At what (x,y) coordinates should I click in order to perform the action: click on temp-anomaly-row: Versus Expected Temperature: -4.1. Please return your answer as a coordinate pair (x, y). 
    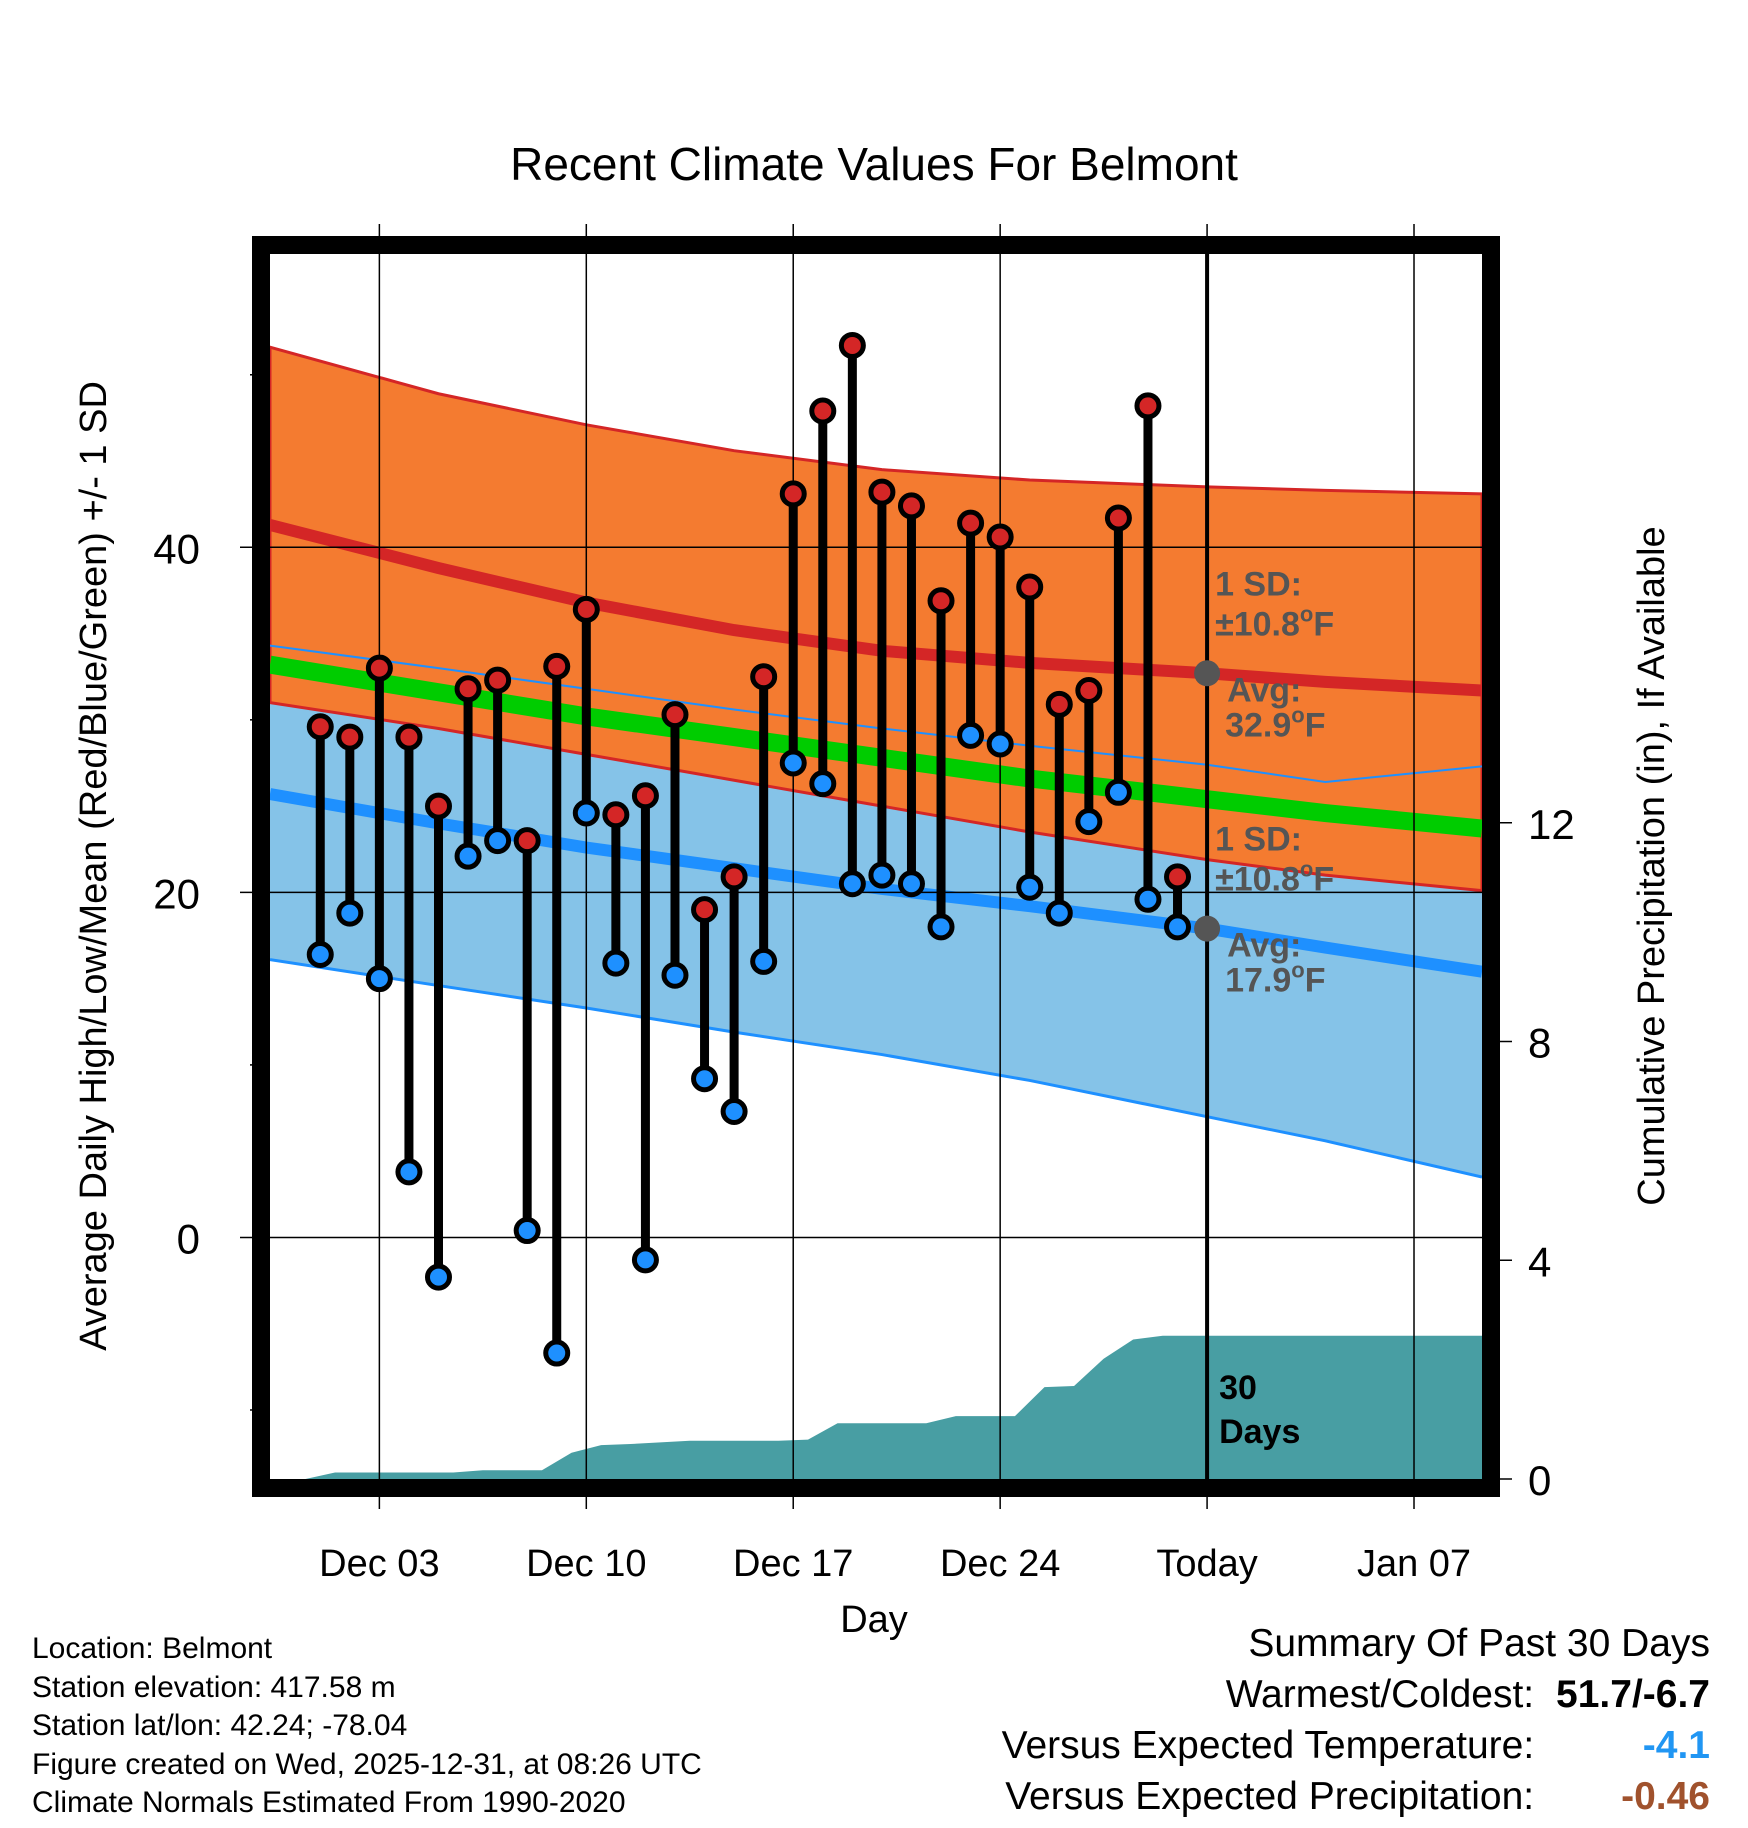
    Looking at the image, I should click on (1356, 1745).